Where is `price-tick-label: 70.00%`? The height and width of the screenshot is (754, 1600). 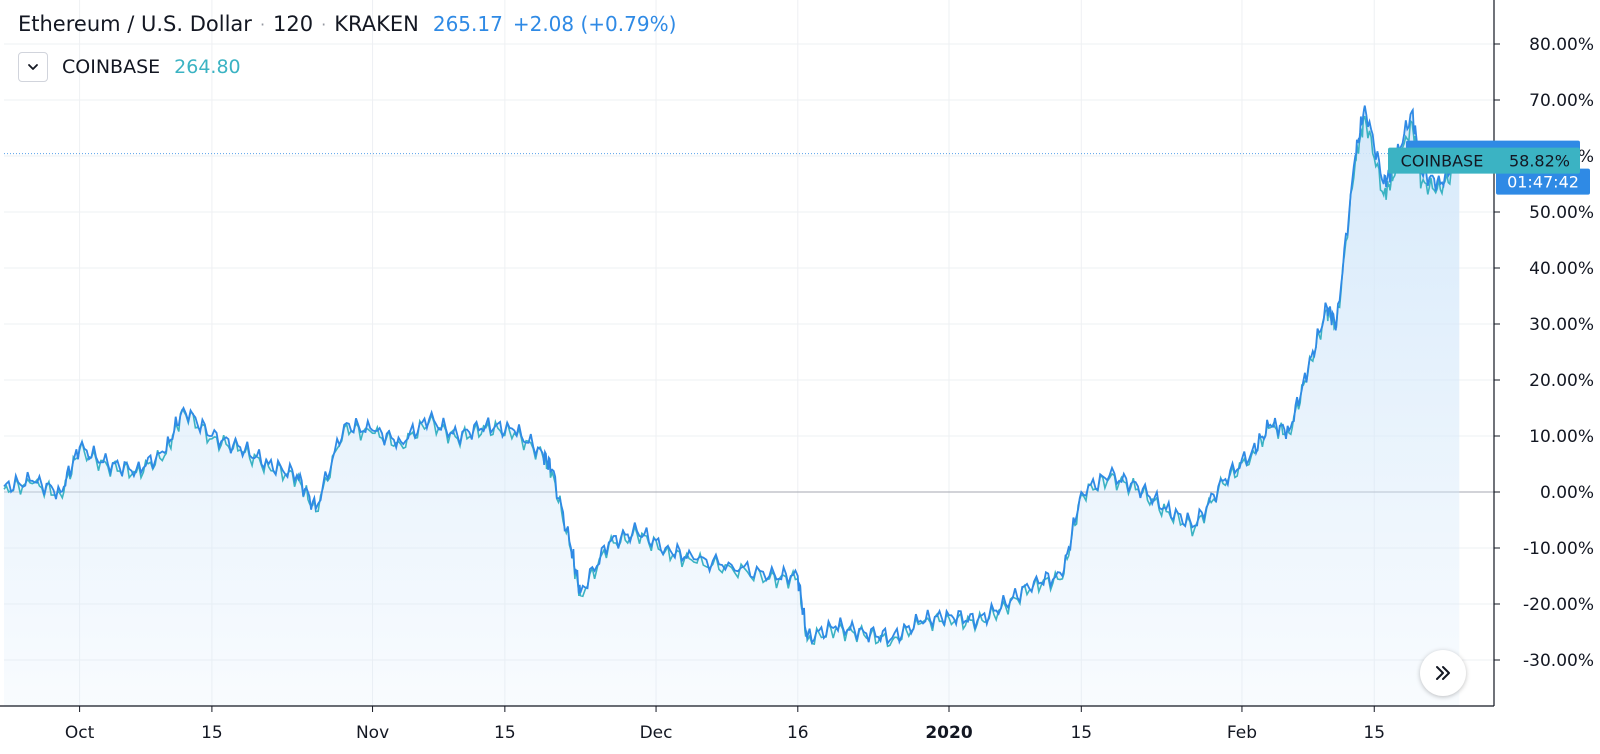 price-tick-label: 70.00% is located at coordinates (1561, 101).